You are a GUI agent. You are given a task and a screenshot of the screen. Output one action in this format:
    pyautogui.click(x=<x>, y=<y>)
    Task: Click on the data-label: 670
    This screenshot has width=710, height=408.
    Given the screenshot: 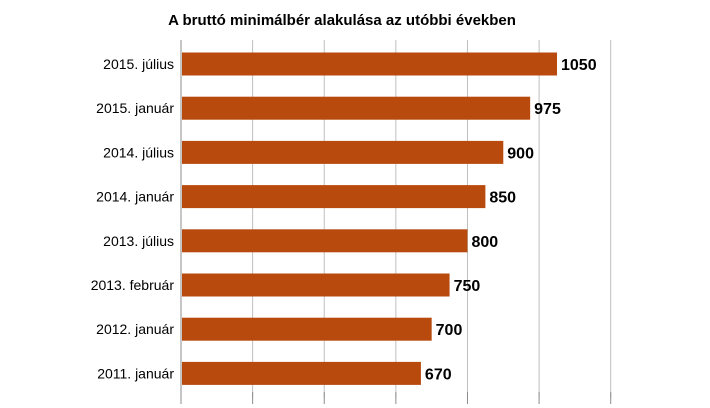 What is the action you would take?
    pyautogui.click(x=438, y=374)
    